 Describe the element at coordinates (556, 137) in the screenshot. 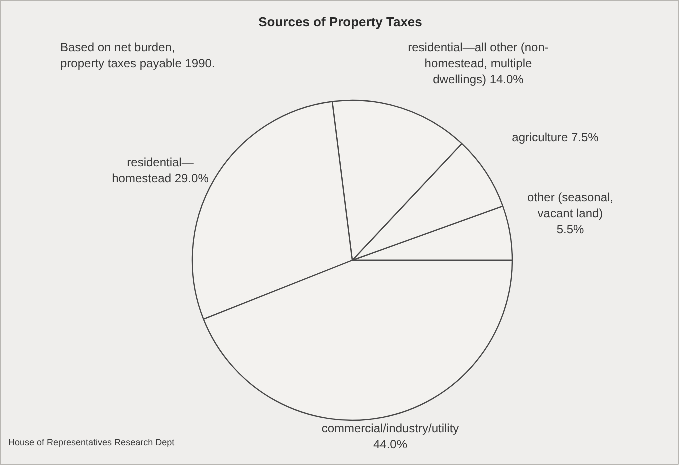

I see `slice-label: agriculture 7.5%` at that location.